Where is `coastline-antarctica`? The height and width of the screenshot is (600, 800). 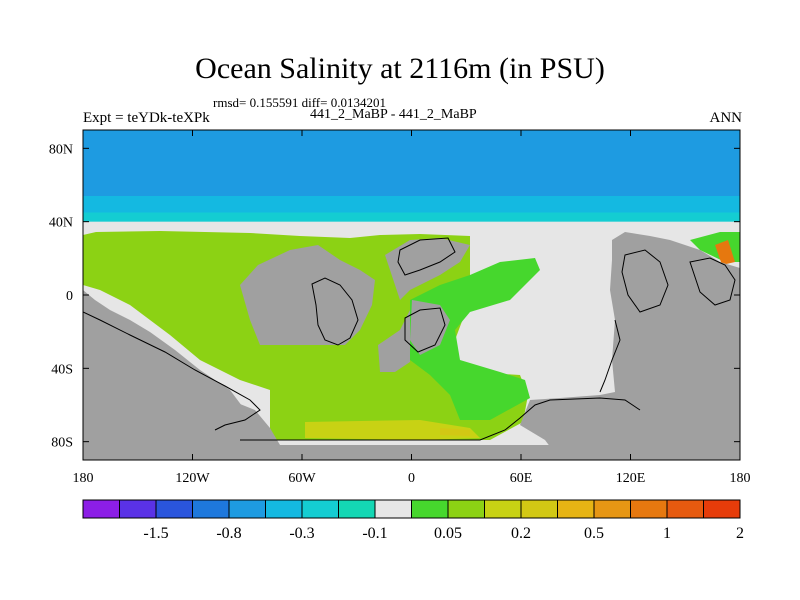
coastline-antarctica is located at coordinates (440, 419).